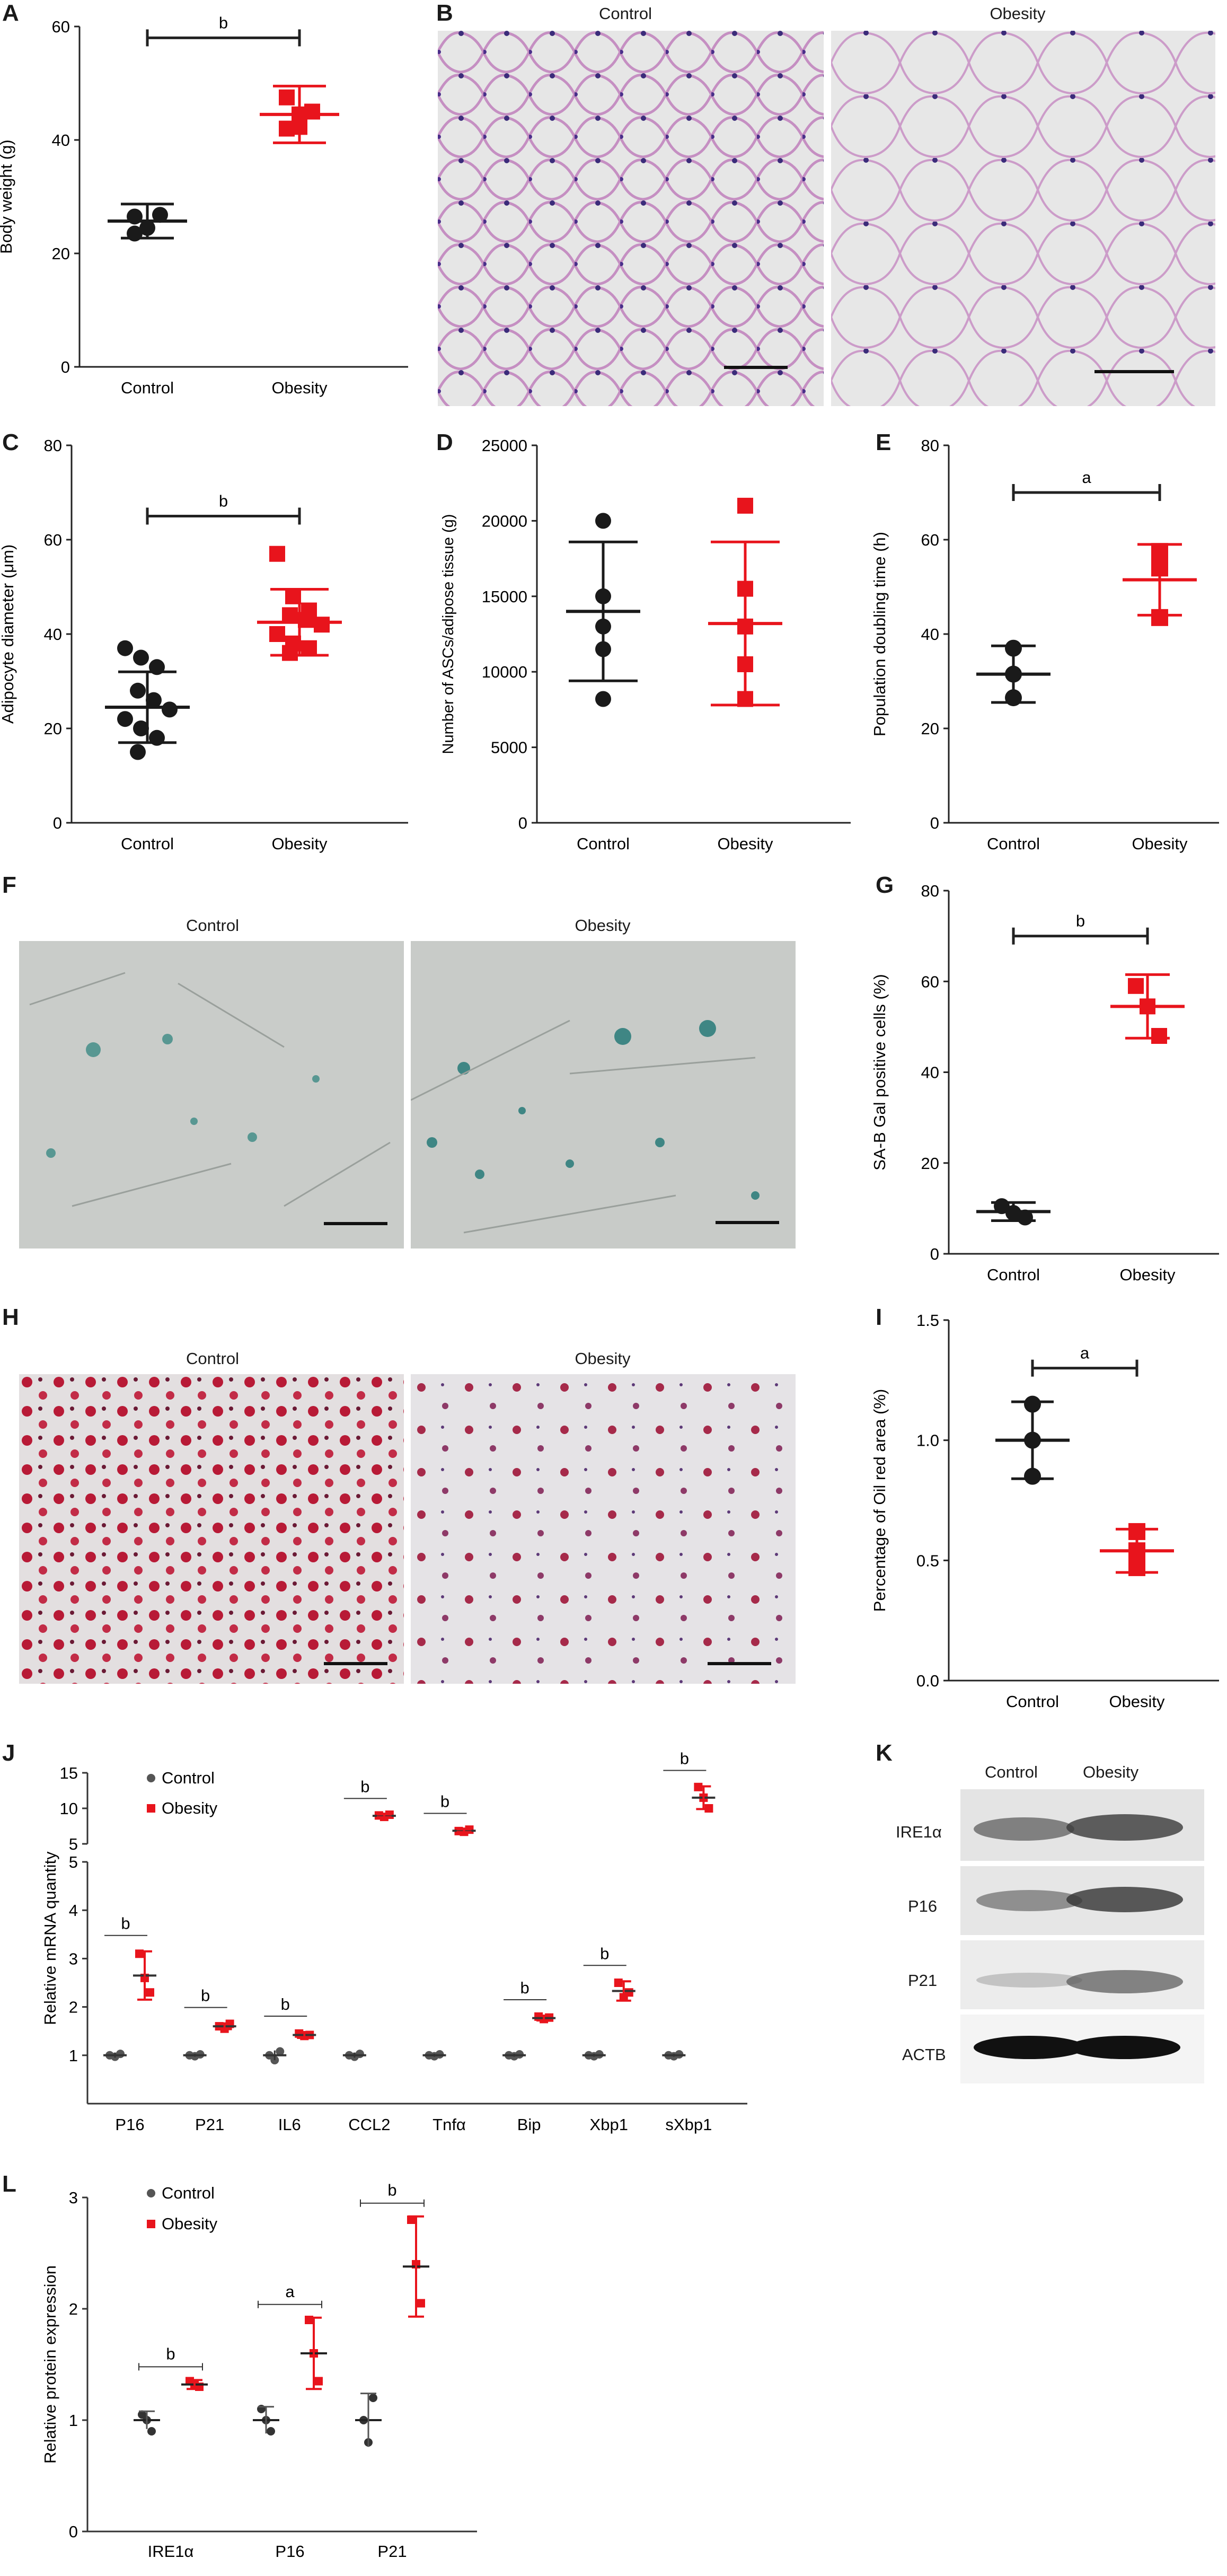  Describe the element at coordinates (211, 1095) in the screenshot. I see `micrograph-sa-b-gal-control` at that location.